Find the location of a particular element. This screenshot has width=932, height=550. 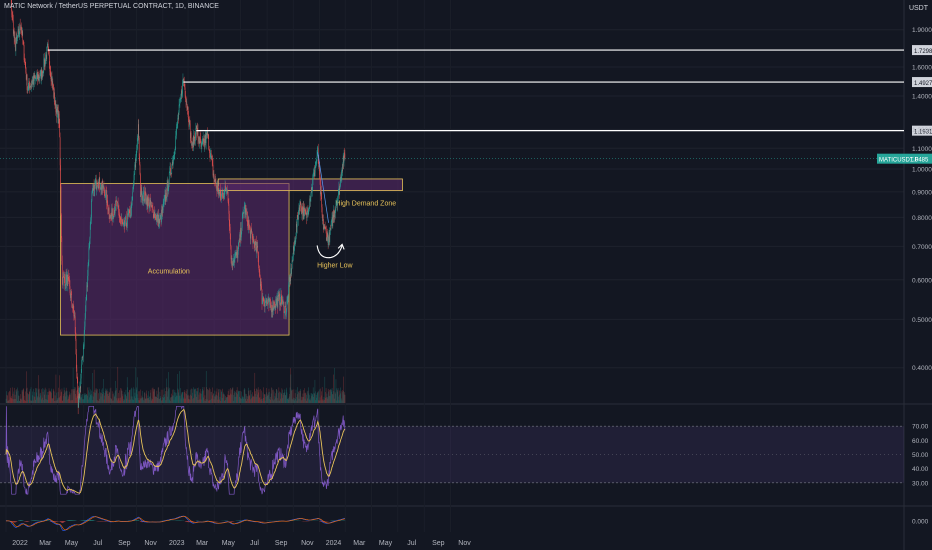

time-tick-label: Nov is located at coordinates (307, 543).